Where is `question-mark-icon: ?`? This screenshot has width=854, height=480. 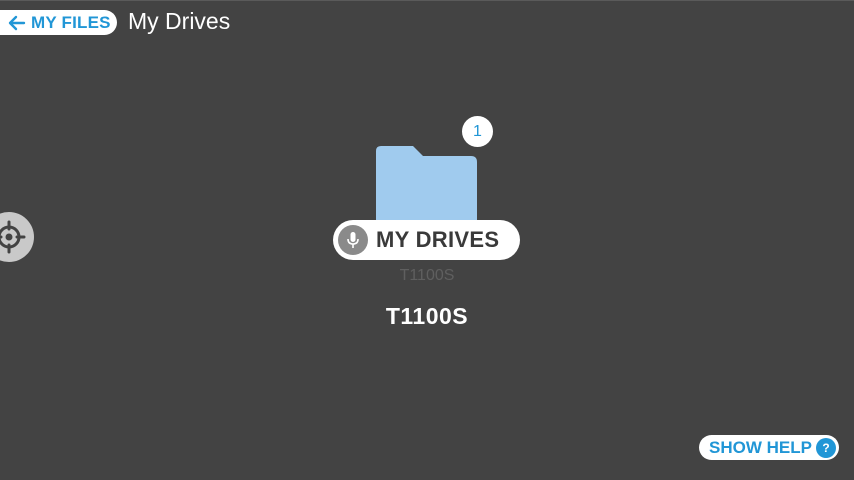
question-mark-icon: ? is located at coordinates (826, 447).